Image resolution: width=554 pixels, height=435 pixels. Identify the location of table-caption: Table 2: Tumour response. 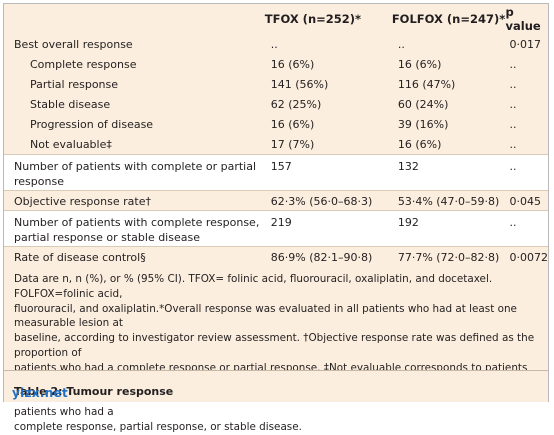
(94, 391).